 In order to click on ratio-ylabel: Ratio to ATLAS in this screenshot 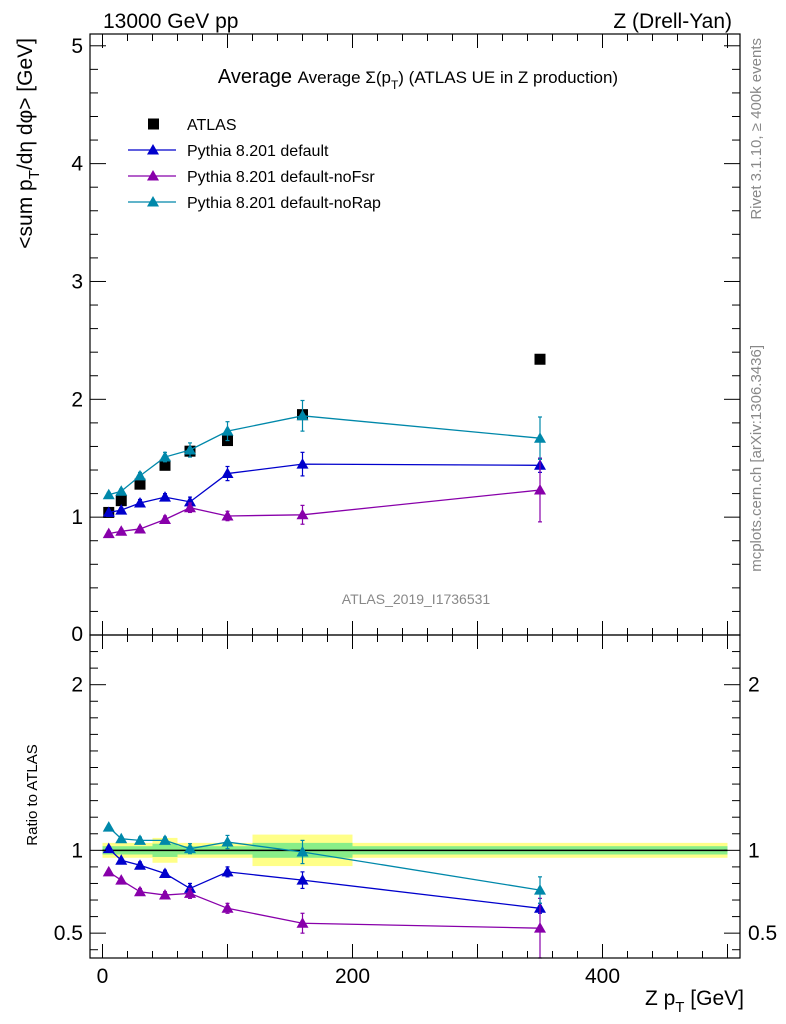, I will do `click(32, 794)`.